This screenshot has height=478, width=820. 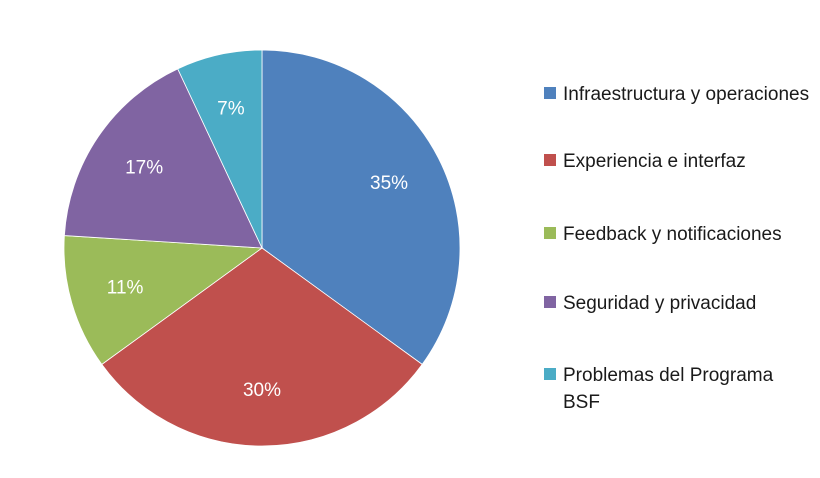 What do you see at coordinates (660, 303) in the screenshot?
I see `legend-label: Seguridad y privacidad` at bounding box center [660, 303].